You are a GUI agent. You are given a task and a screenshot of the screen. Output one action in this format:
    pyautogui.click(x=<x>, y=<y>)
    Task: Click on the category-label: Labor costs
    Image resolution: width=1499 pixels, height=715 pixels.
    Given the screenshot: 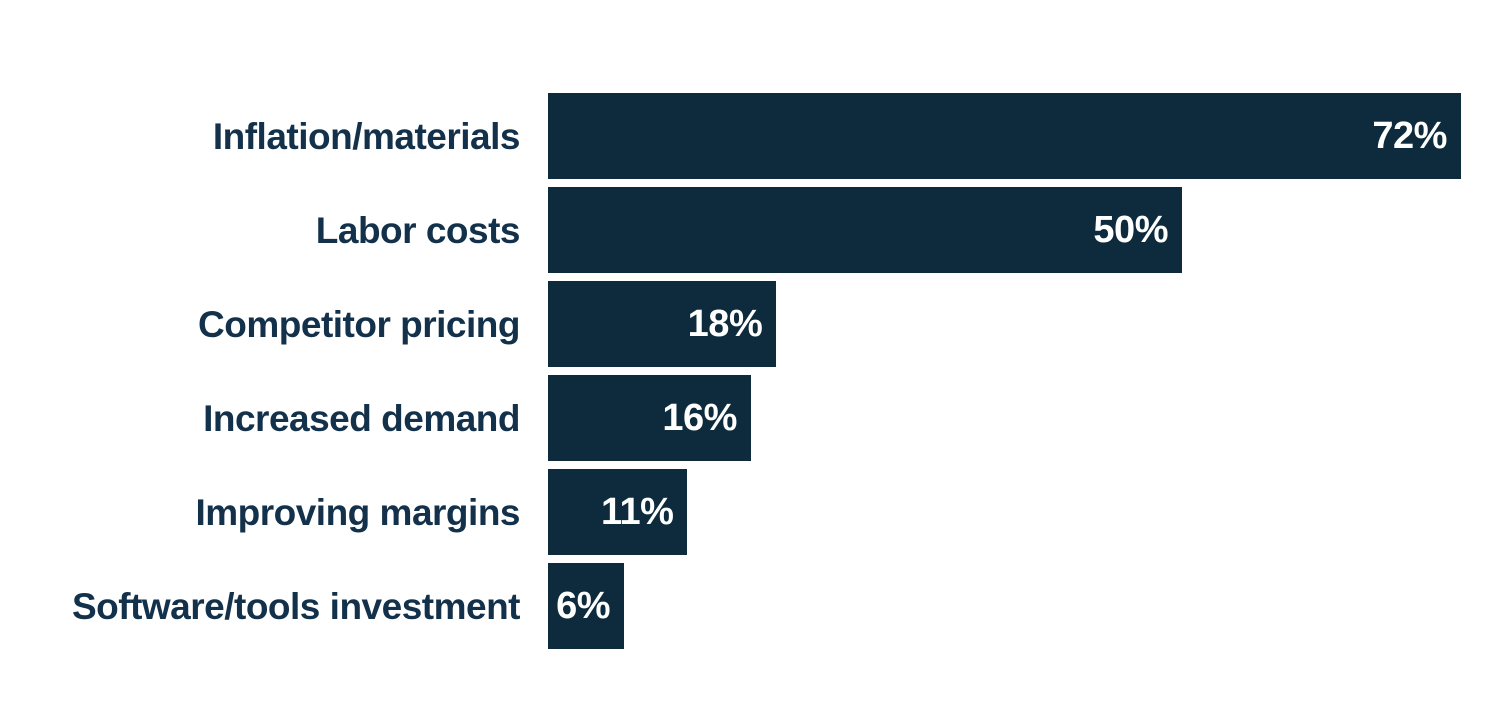 What is the action you would take?
    pyautogui.click(x=418, y=230)
    